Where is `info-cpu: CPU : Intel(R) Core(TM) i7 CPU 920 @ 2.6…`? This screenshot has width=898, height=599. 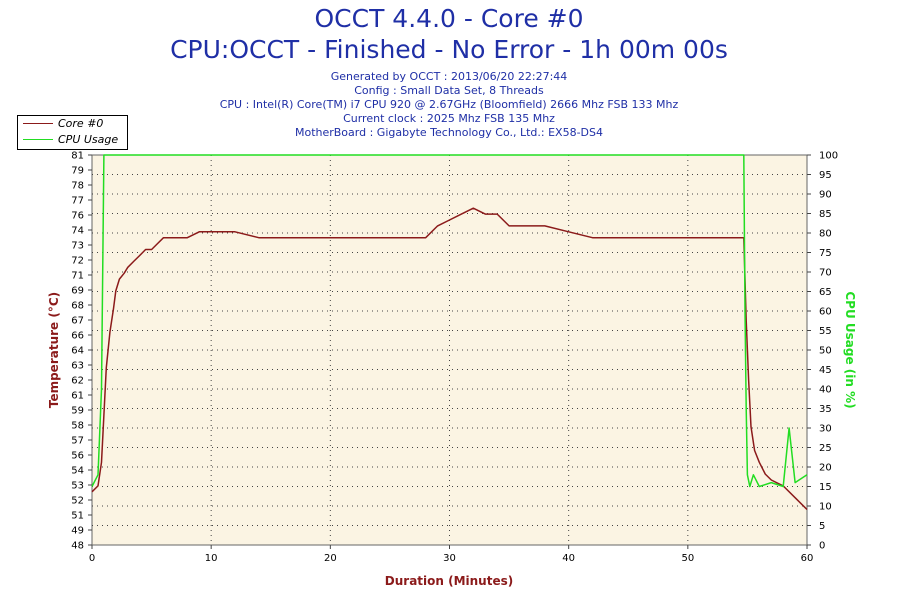
info-cpu: CPU : Intel(R) Core(TM) i7 CPU 920 @ 2.6… is located at coordinates (449, 104).